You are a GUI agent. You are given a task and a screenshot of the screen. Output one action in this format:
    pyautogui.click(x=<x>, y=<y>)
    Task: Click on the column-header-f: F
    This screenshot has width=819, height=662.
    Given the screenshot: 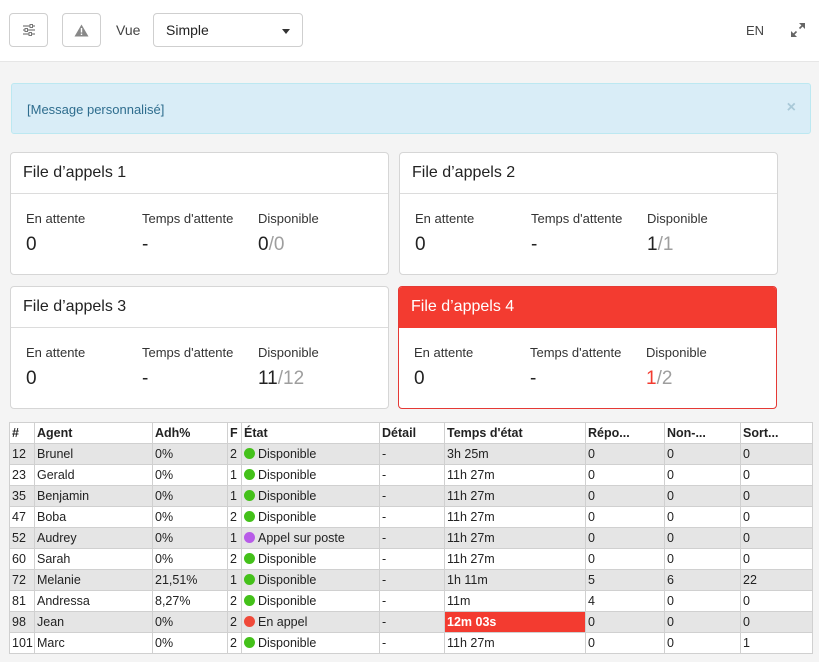 What is the action you would take?
    pyautogui.click(x=234, y=433)
    